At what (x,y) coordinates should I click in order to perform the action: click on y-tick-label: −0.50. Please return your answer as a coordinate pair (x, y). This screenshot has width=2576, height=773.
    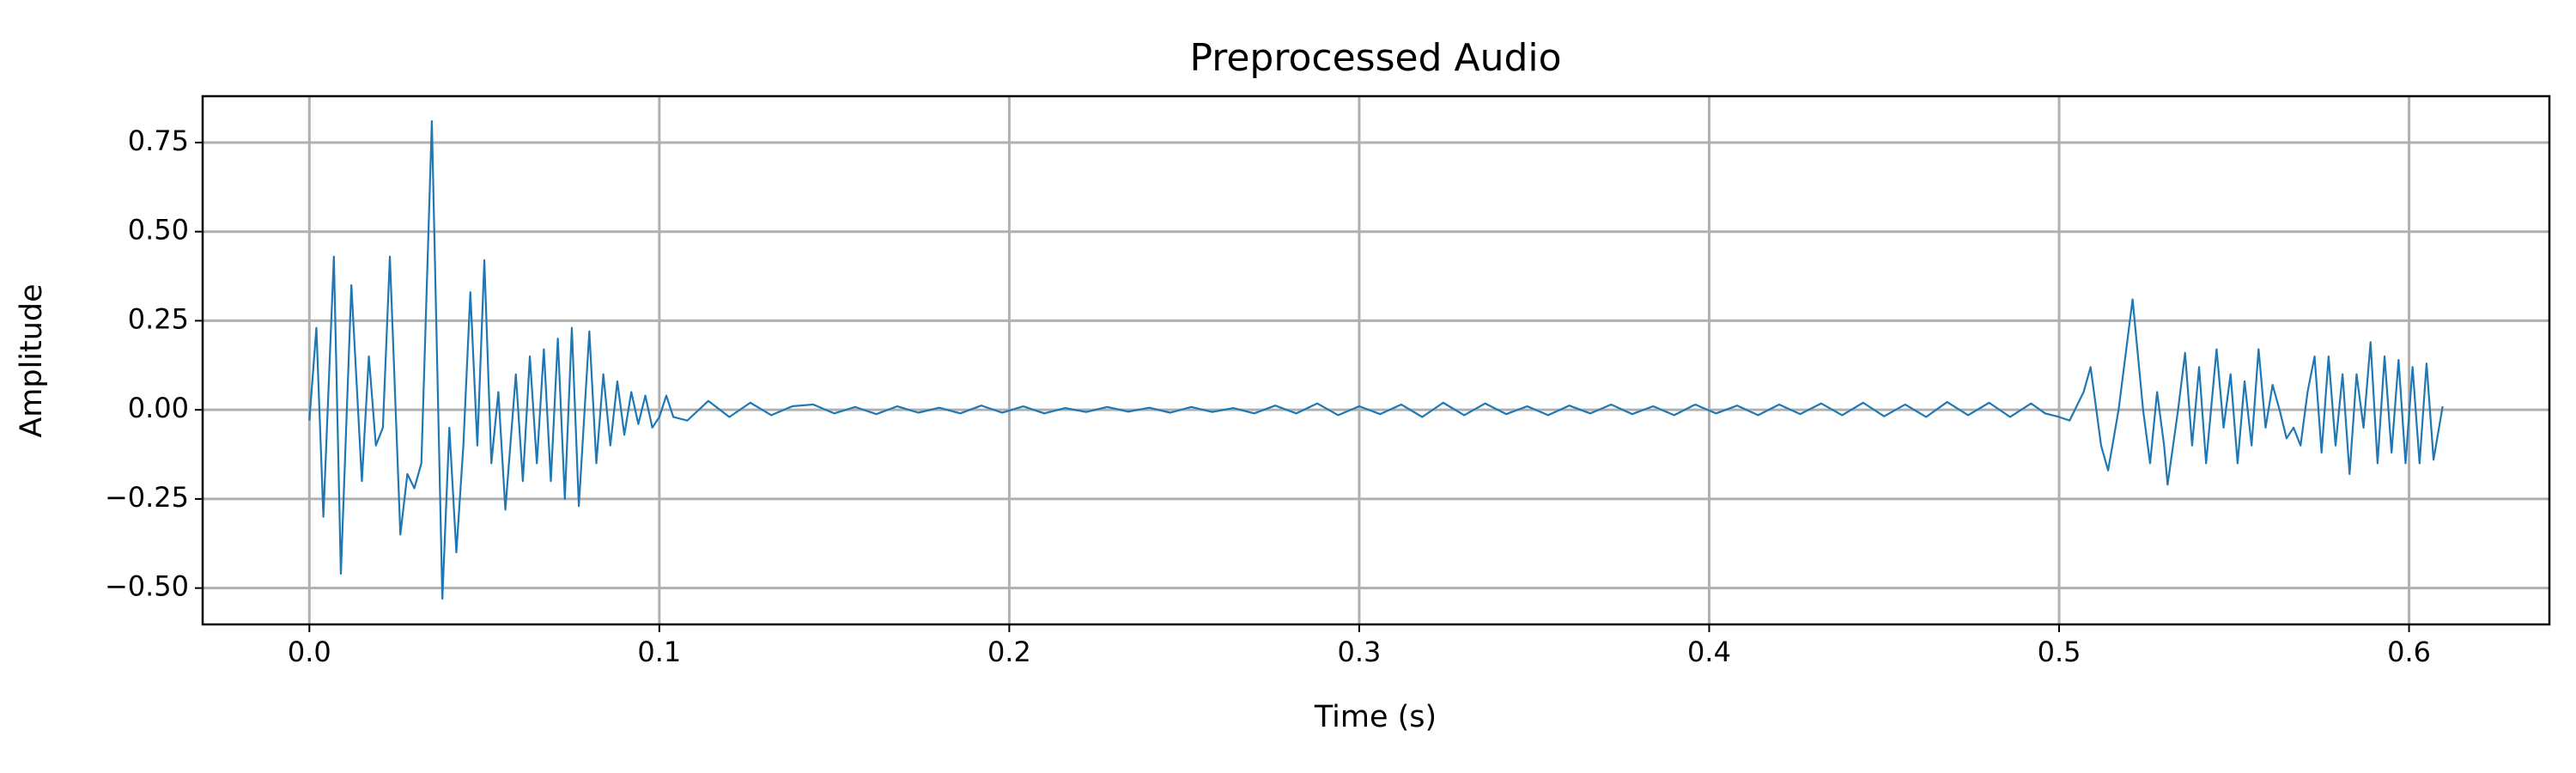
    Looking at the image, I should click on (147, 586).